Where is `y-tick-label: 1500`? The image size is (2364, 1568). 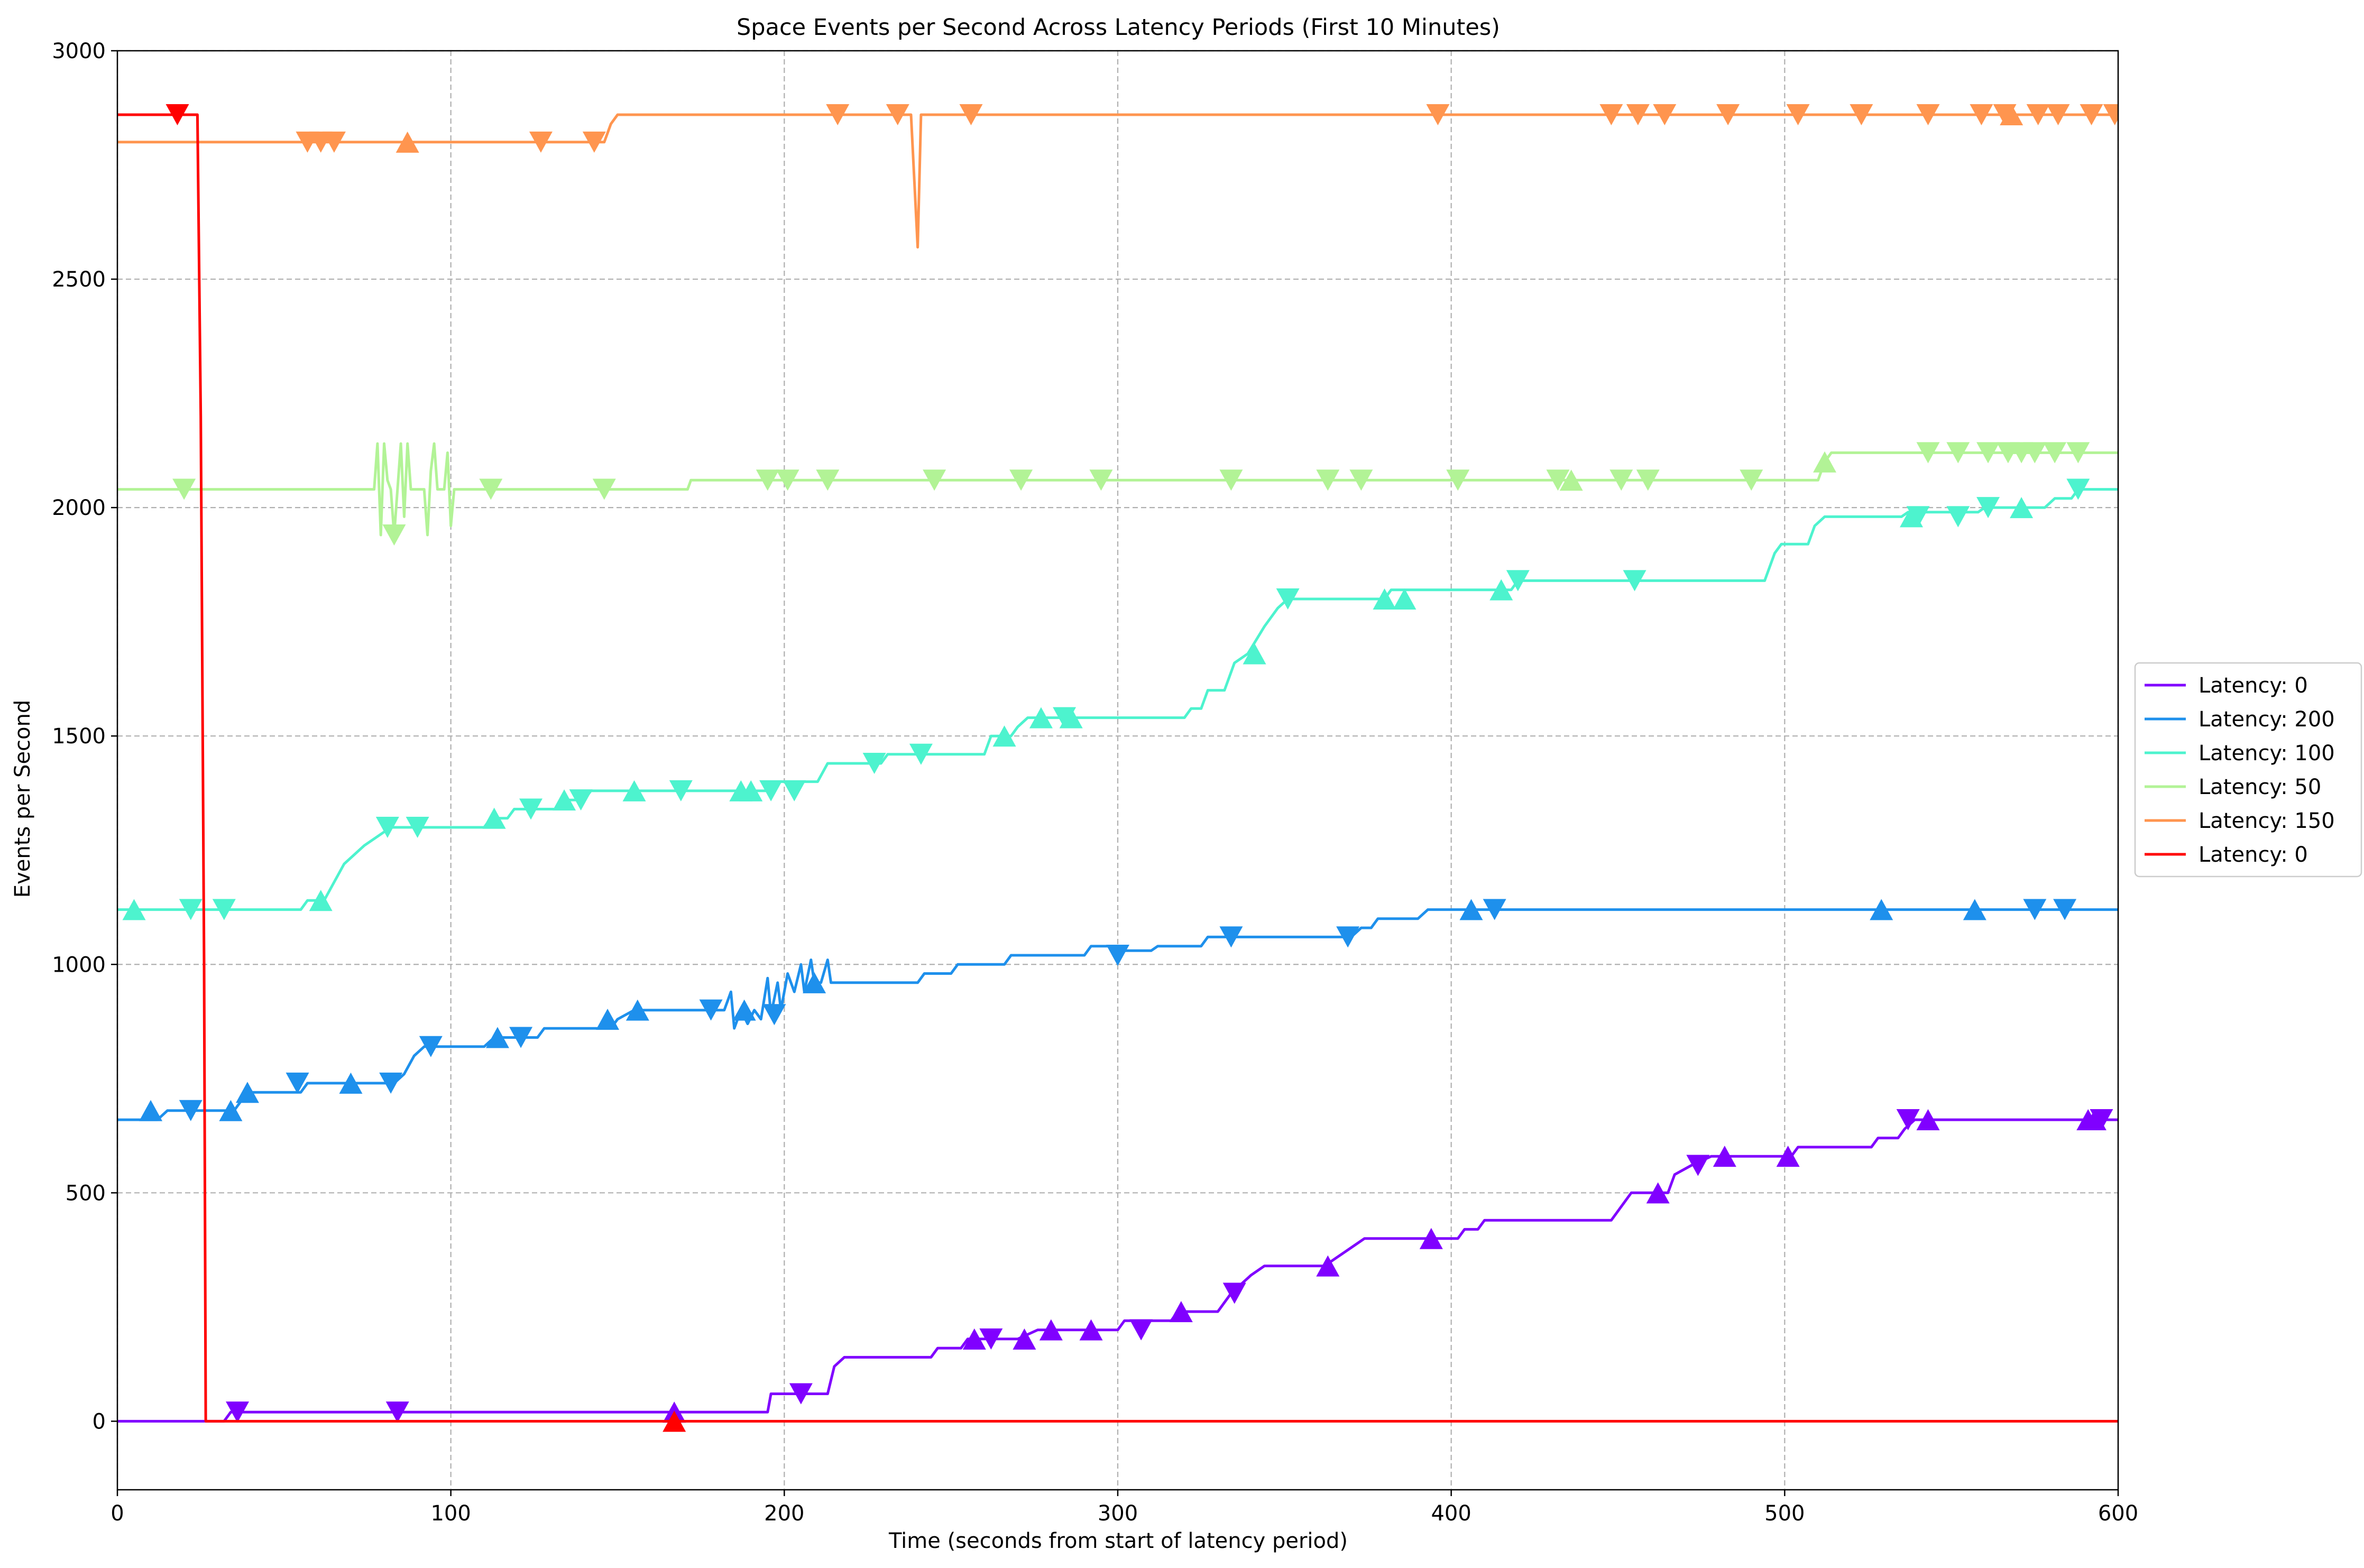 y-tick-label: 1500 is located at coordinates (79, 736).